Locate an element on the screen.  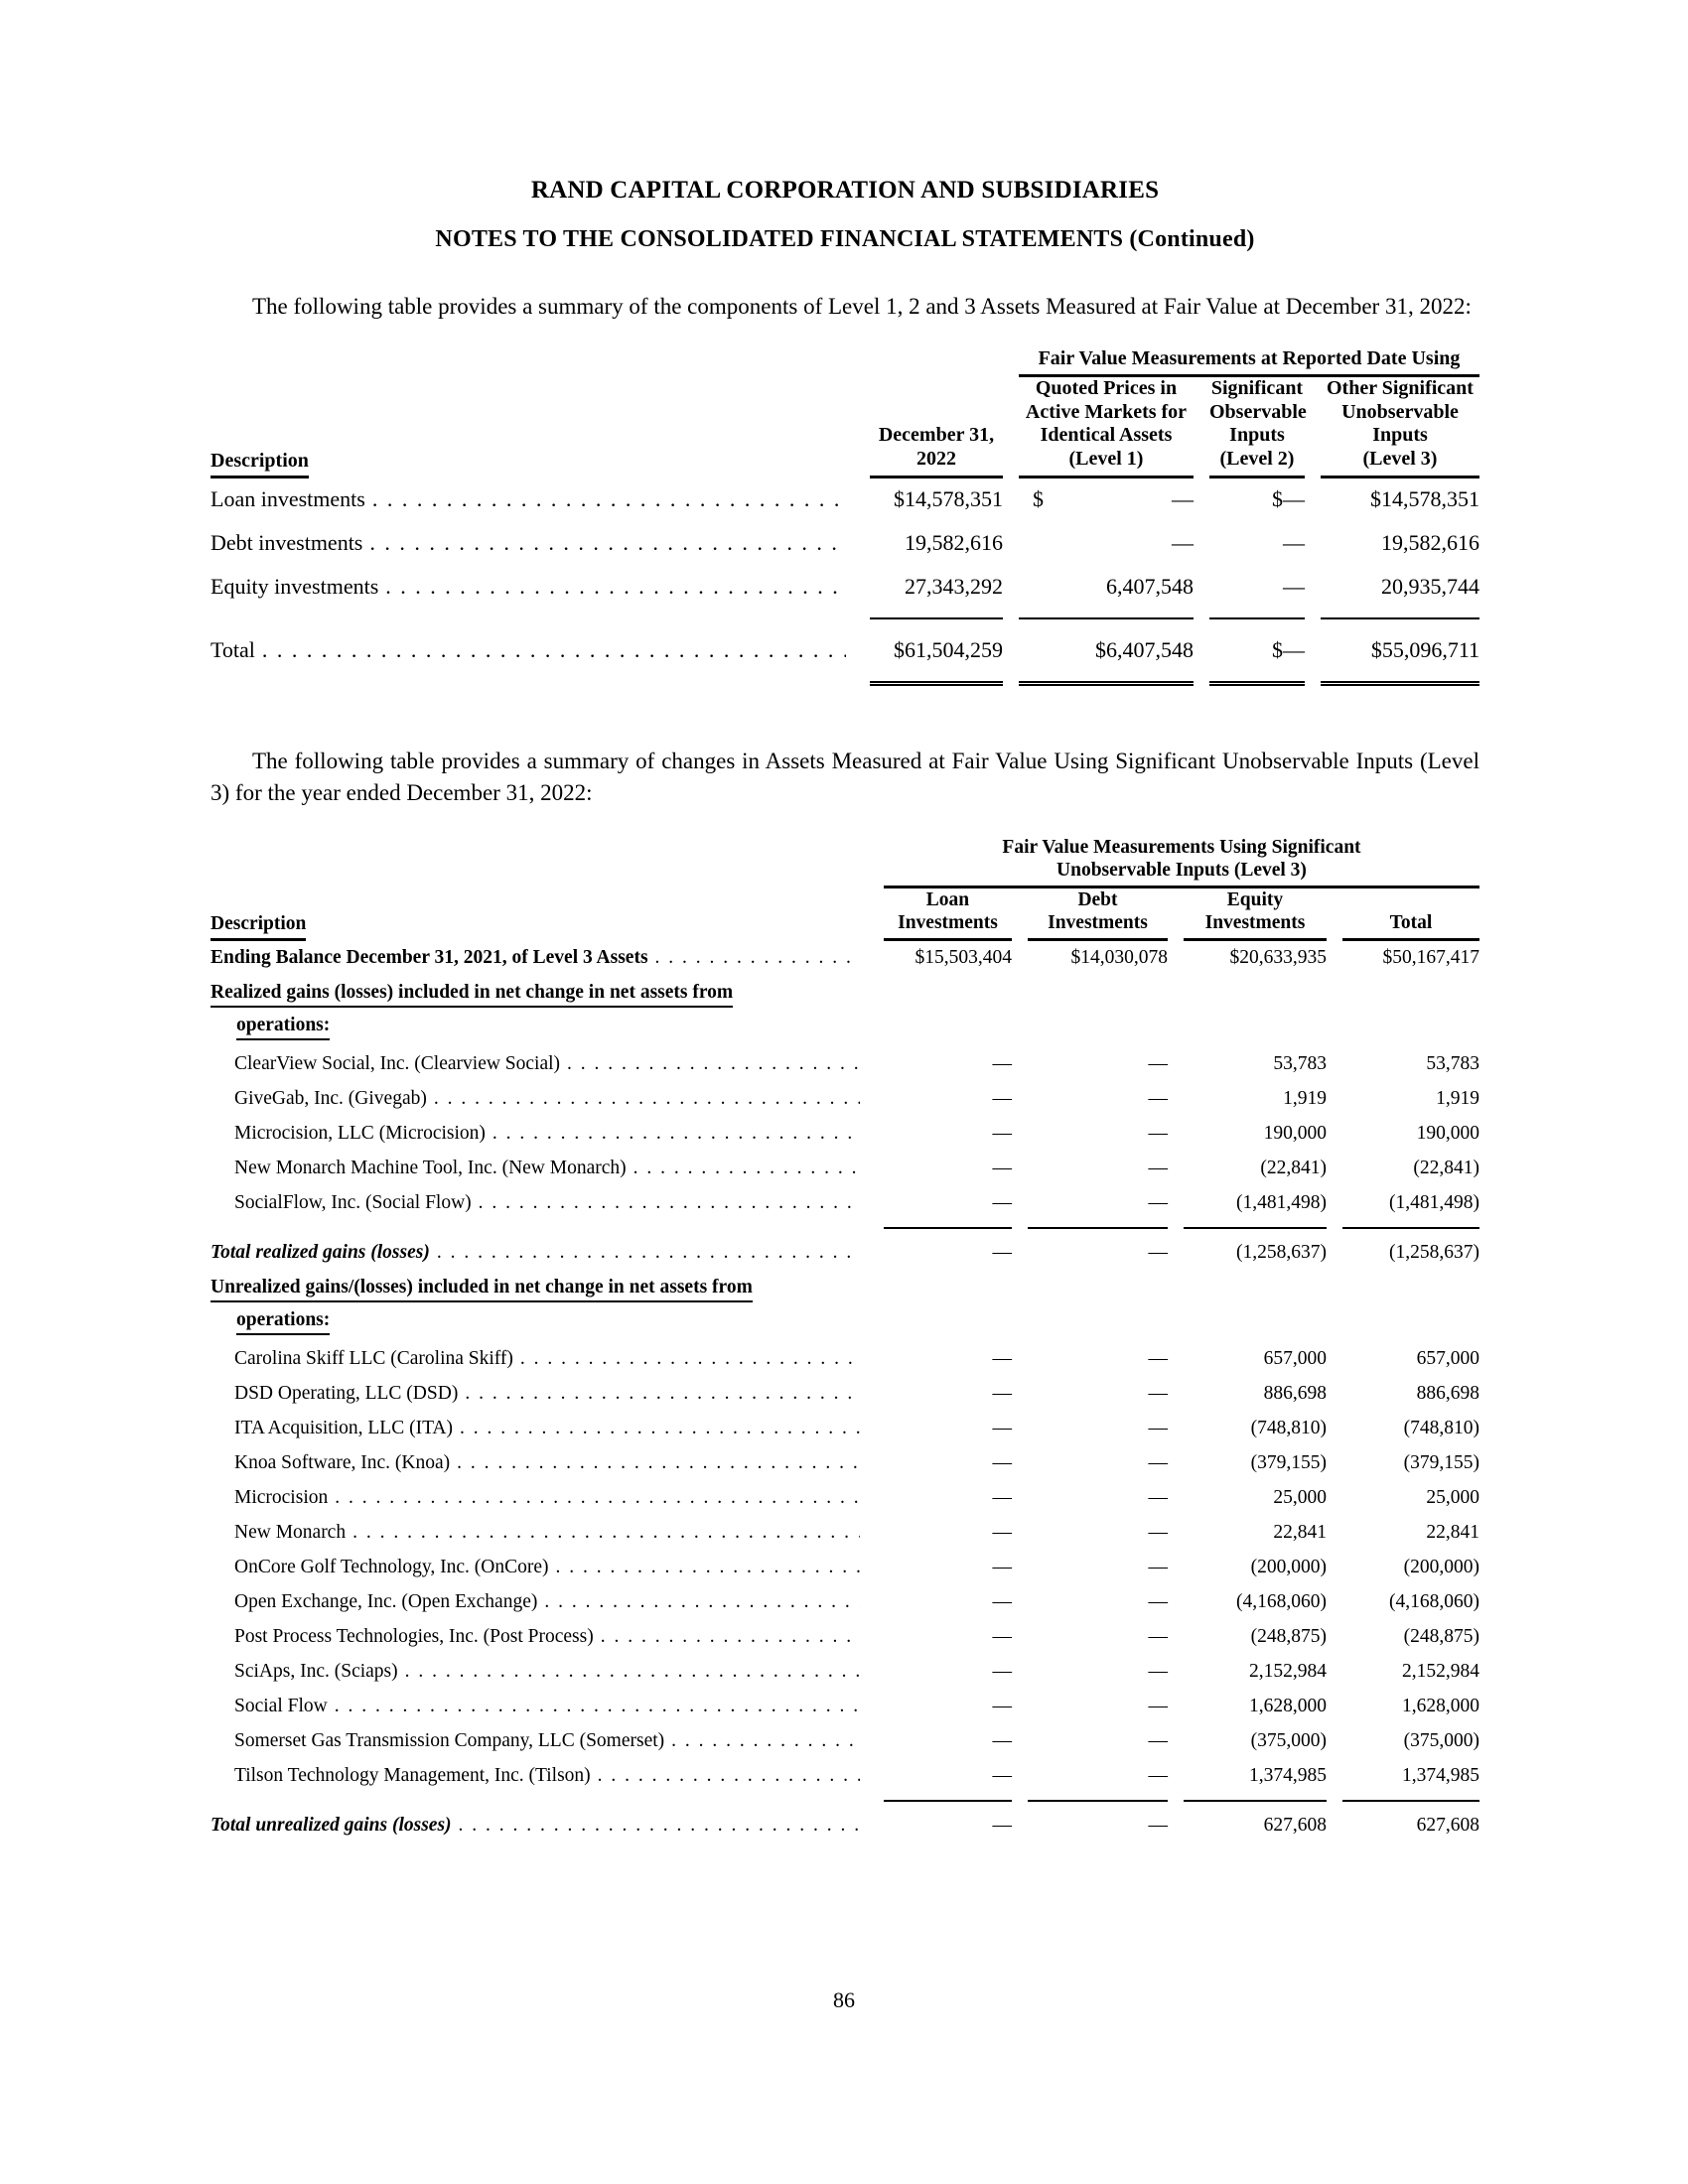
cell-equity: 22,841 is located at coordinates (1300, 1532).